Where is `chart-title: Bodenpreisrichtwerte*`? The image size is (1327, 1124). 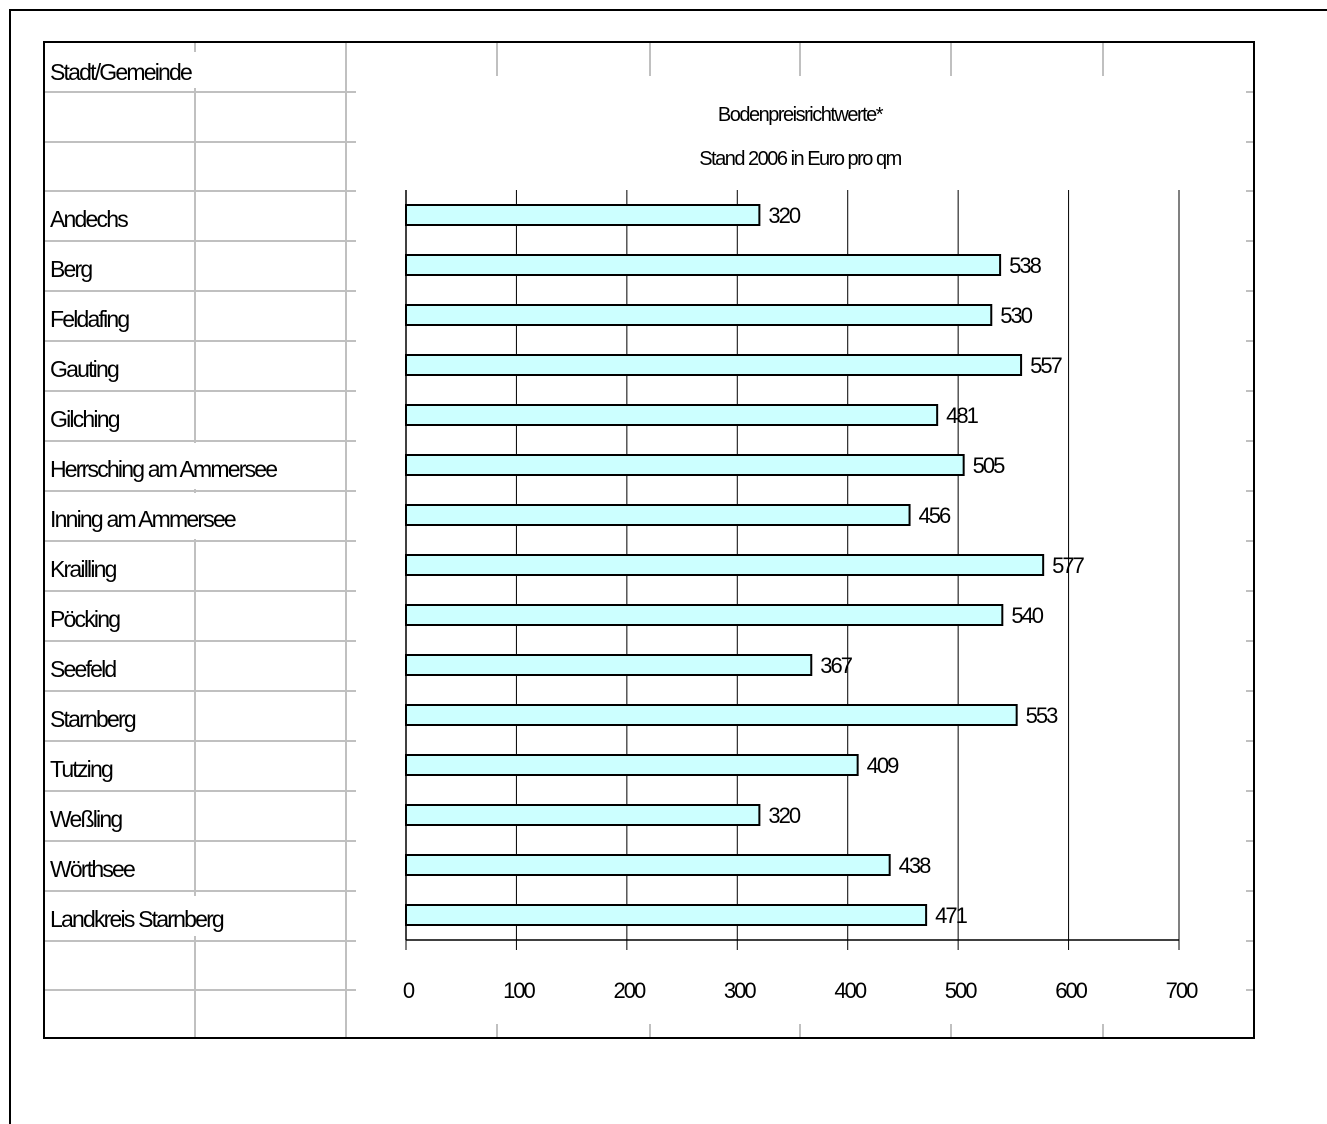
chart-title: Bodenpreisrichtwerte* is located at coordinates (801, 115).